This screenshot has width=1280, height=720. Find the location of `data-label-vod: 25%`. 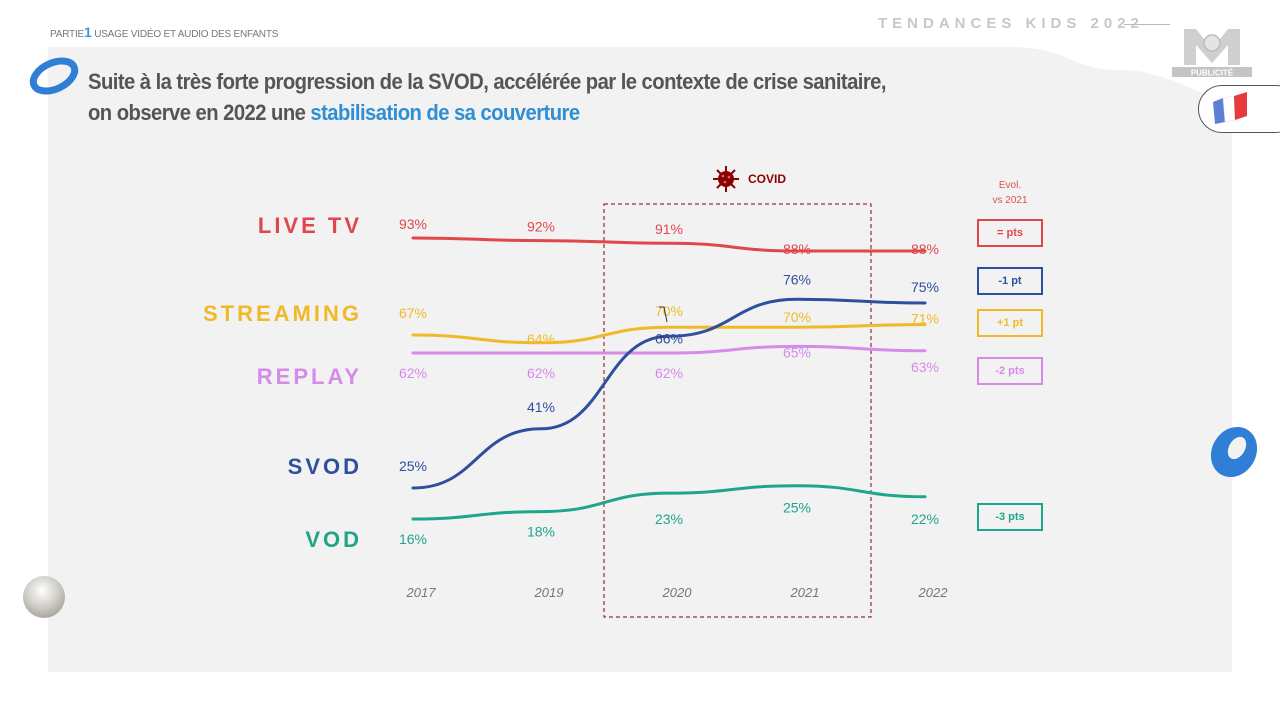

data-label-vod: 25% is located at coordinates (797, 508).